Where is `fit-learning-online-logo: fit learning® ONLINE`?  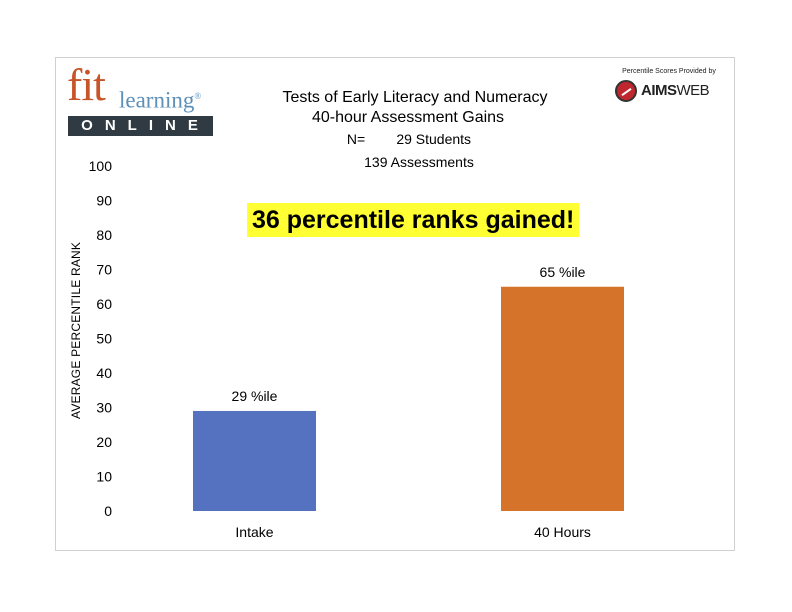
fit-learning-online-logo: fit learning® ONLINE is located at coordinates (142, 100).